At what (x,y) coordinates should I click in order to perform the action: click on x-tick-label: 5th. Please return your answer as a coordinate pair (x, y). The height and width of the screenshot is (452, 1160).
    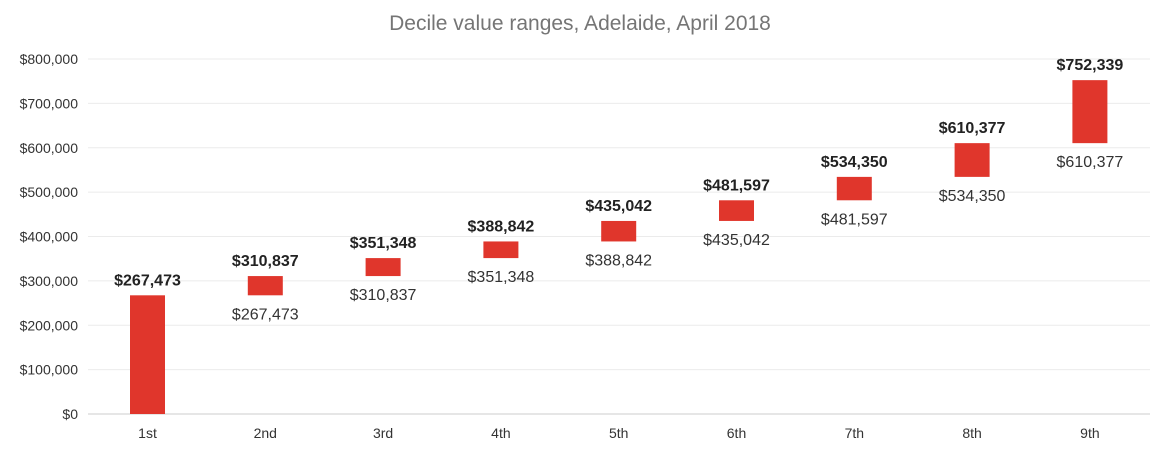
    Looking at the image, I should click on (618, 433).